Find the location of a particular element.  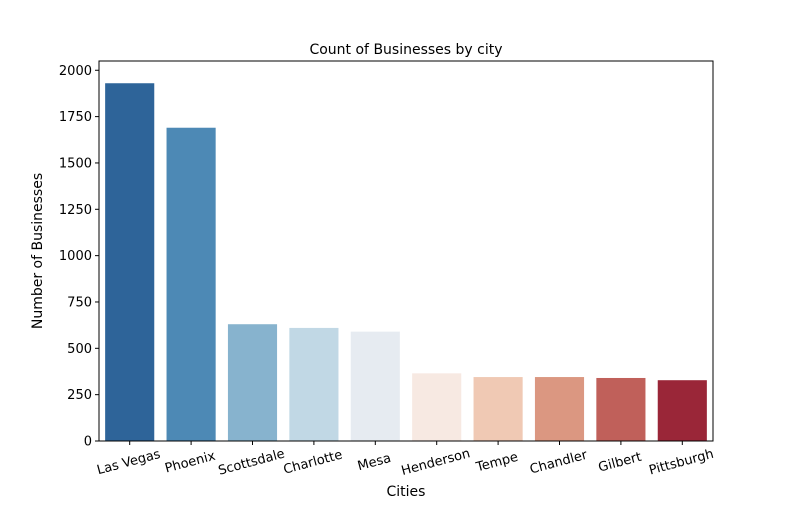

bar-henderson is located at coordinates (437, 407).